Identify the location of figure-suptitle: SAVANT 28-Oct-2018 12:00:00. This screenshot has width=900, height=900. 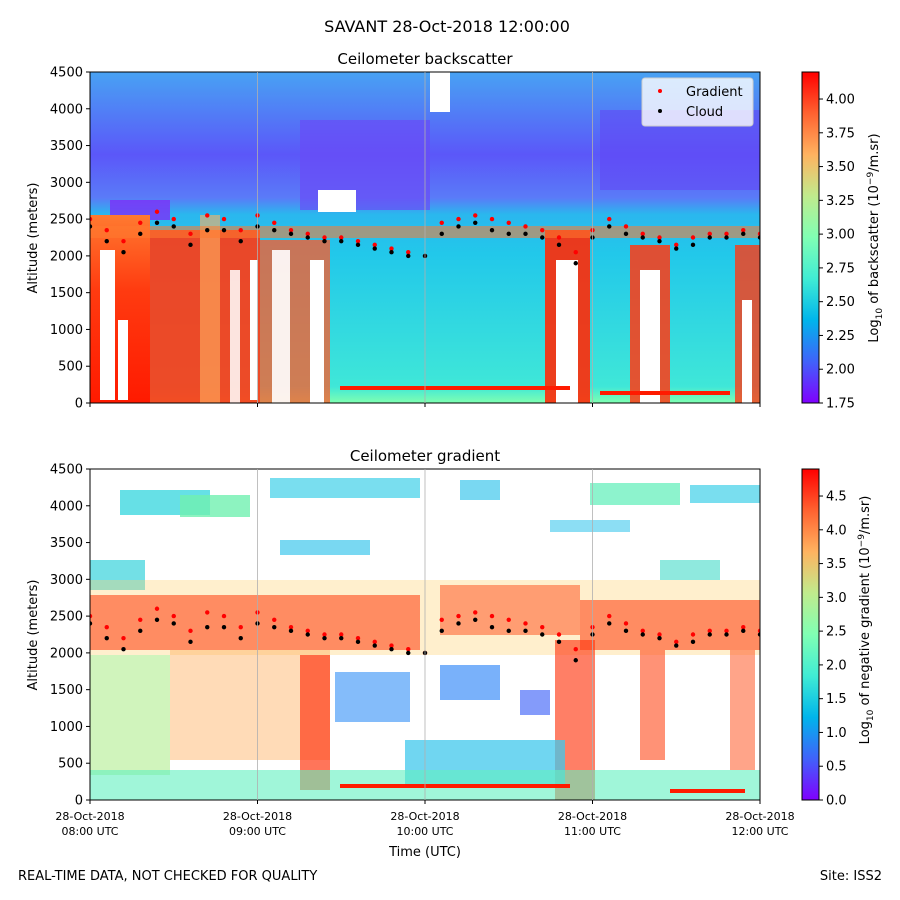
(447, 26).